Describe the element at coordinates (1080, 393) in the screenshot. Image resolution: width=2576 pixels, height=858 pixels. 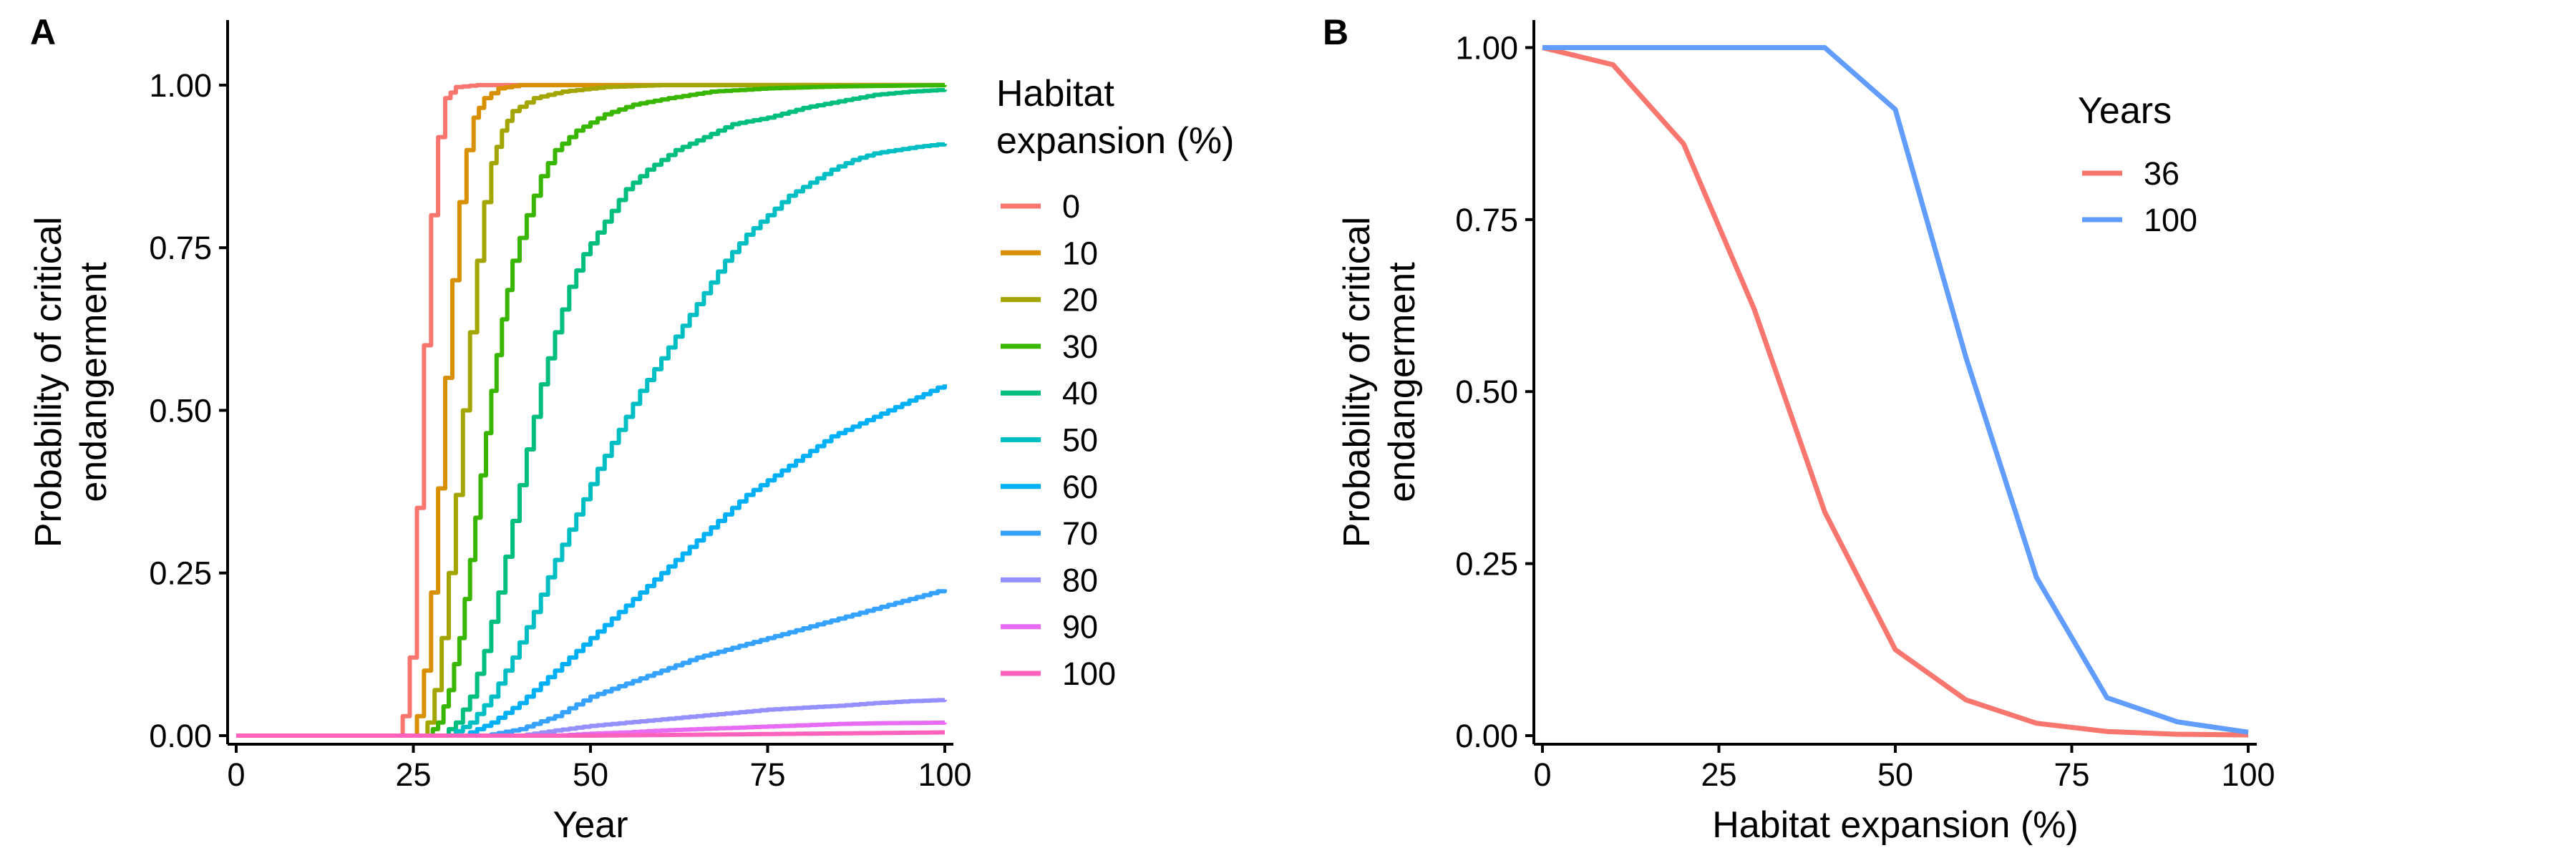
I see `legend-label: 40` at that location.